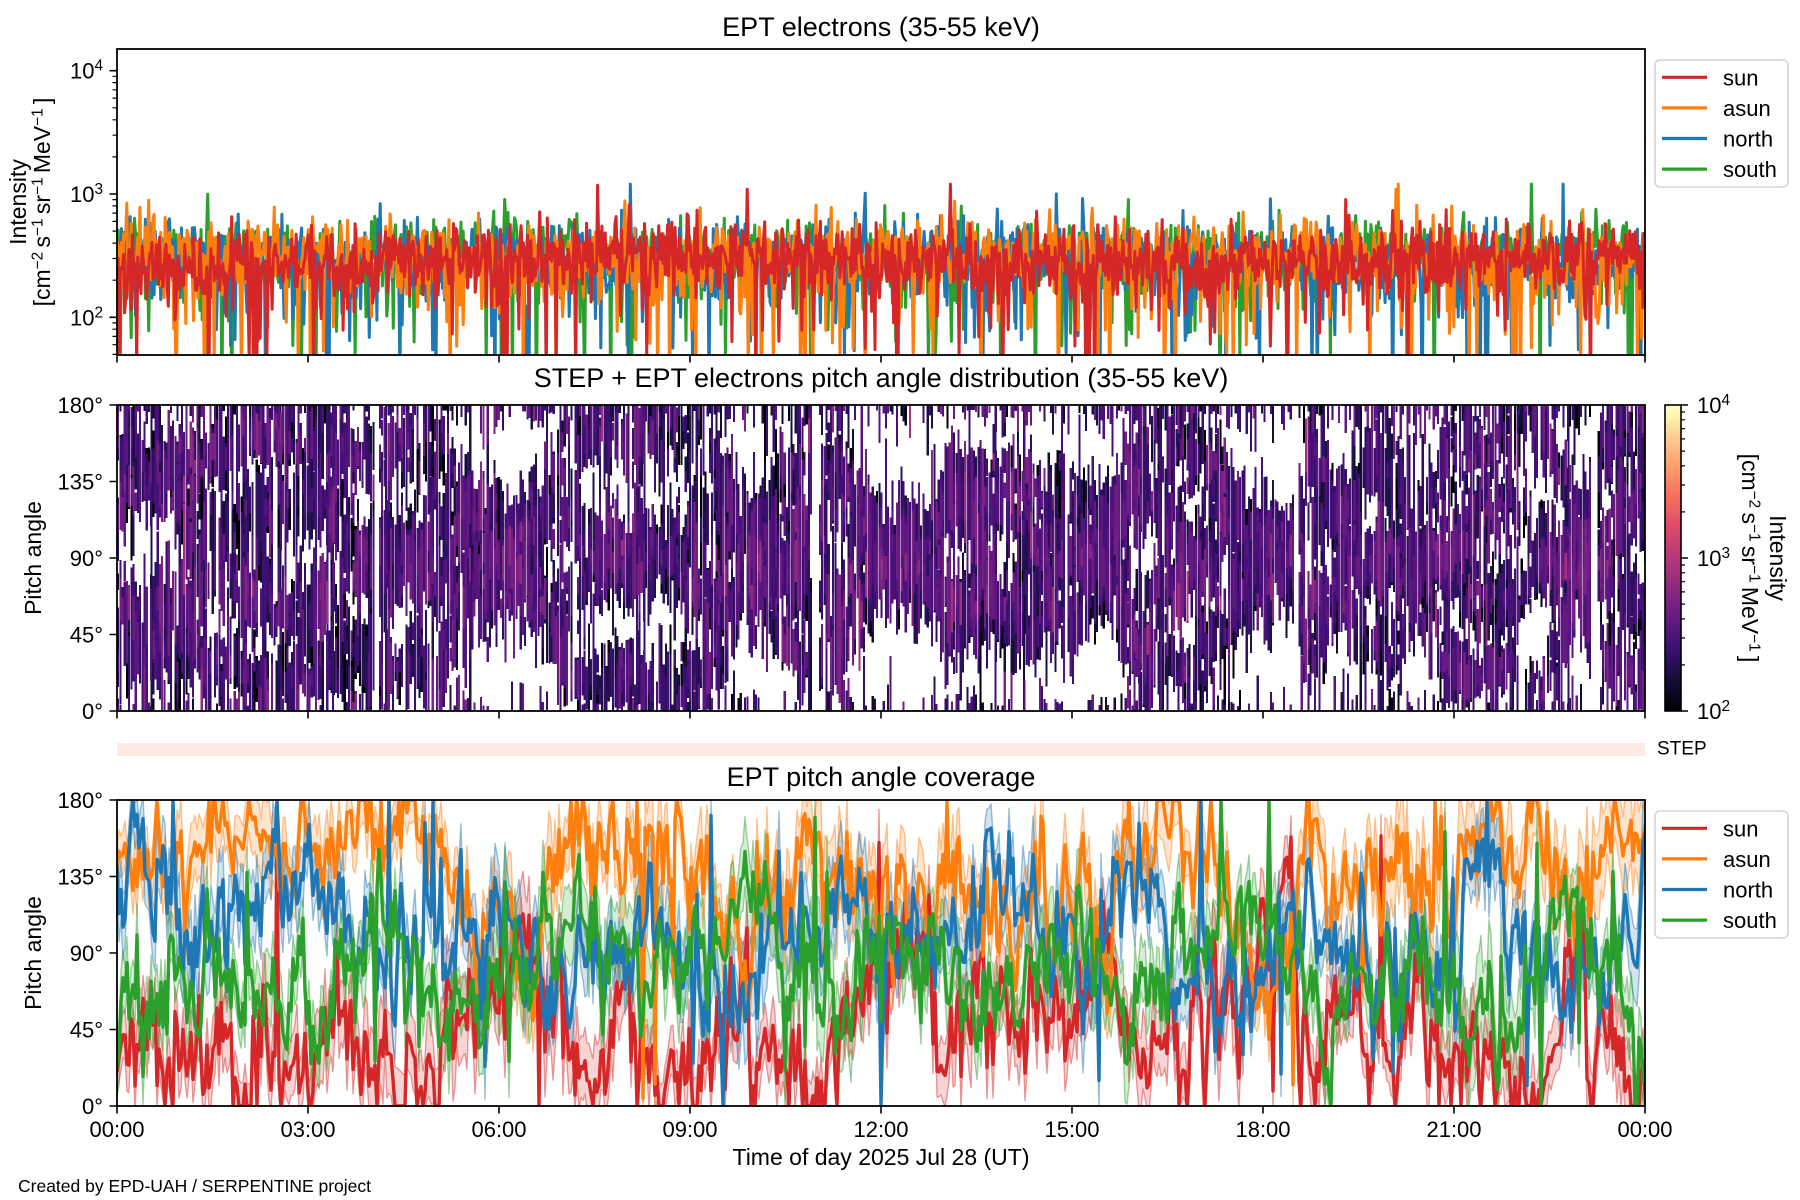 This screenshot has width=1800, height=1200. What do you see at coordinates (194, 1186) in the screenshot?
I see `svg-text:Created by EPD-UAH / SERPENTIN: Created by EPD-UAH / SERPENTINE project` at bounding box center [194, 1186].